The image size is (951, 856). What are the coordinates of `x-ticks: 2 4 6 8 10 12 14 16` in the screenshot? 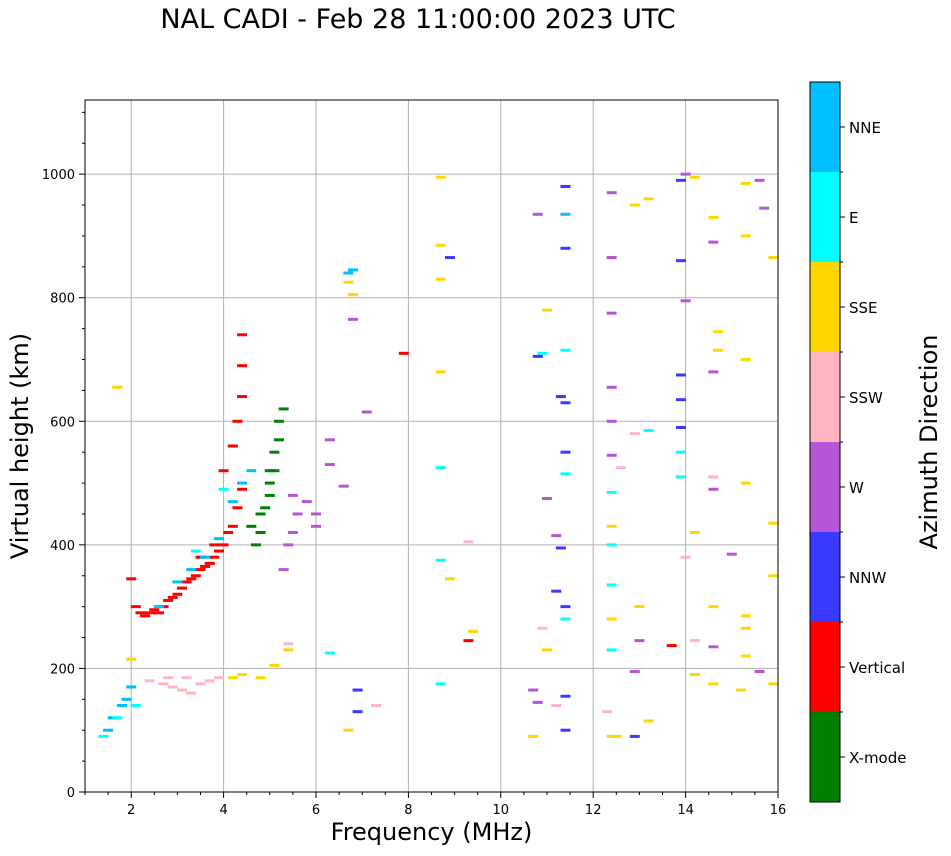 It's located at (435, 805).